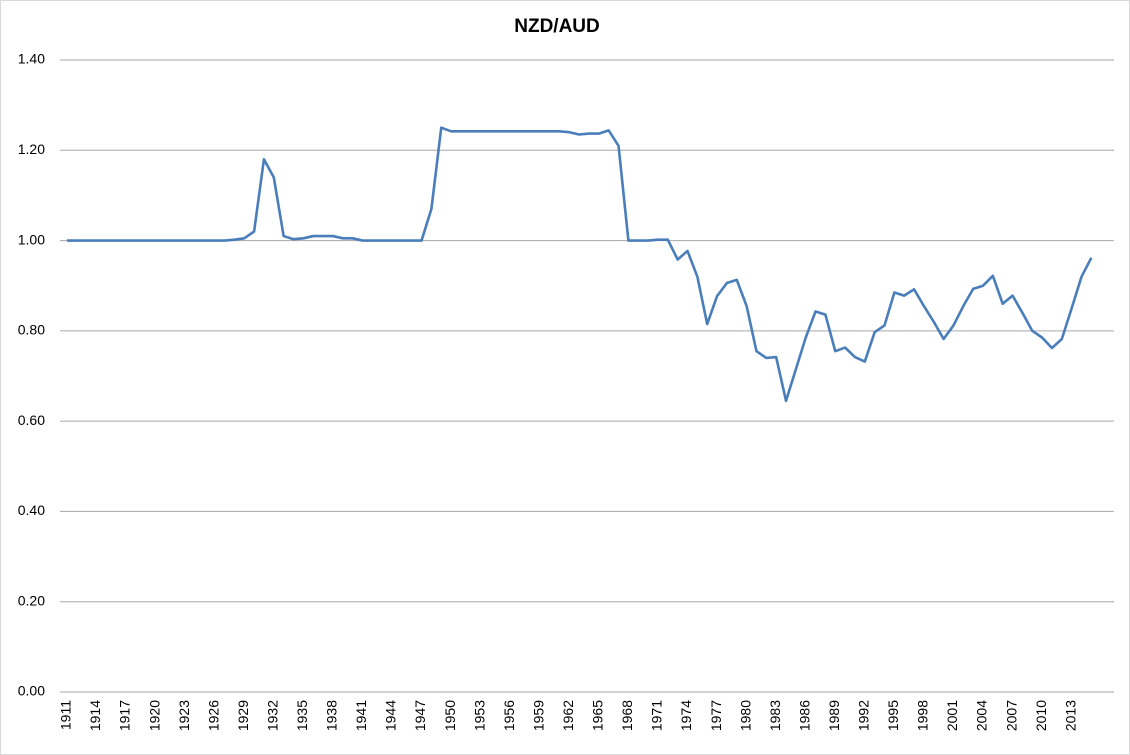 The height and width of the screenshot is (755, 1130). I want to click on x-tick-label: 1932, so click(272, 715).